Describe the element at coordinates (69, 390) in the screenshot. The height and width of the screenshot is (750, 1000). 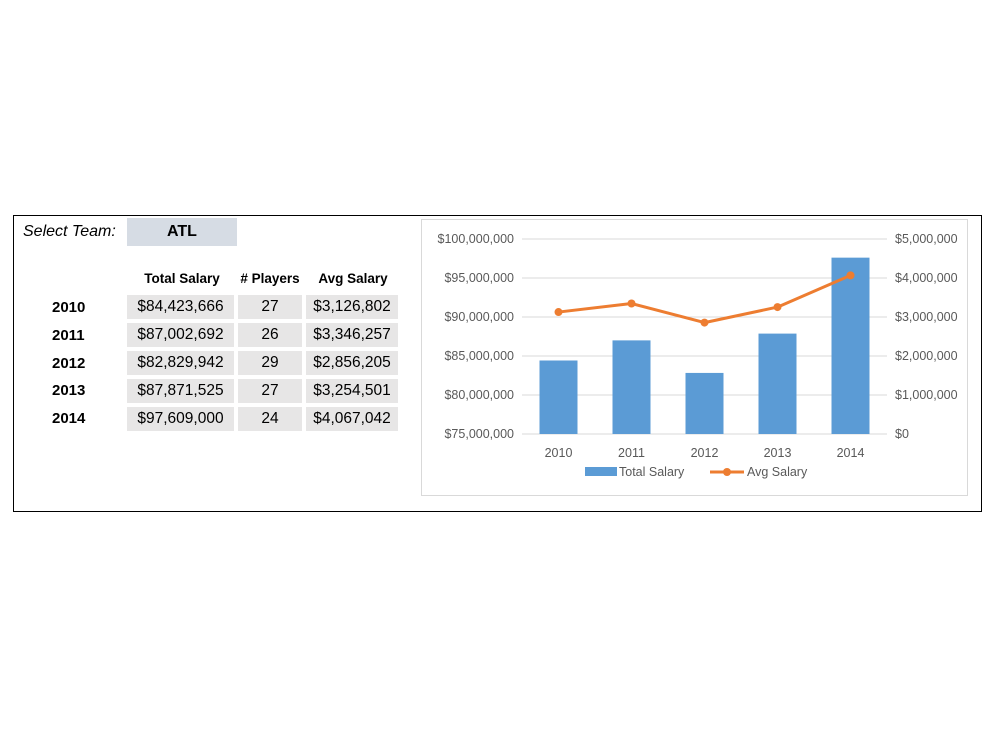
I see `row-year-2013: 2013` at that location.